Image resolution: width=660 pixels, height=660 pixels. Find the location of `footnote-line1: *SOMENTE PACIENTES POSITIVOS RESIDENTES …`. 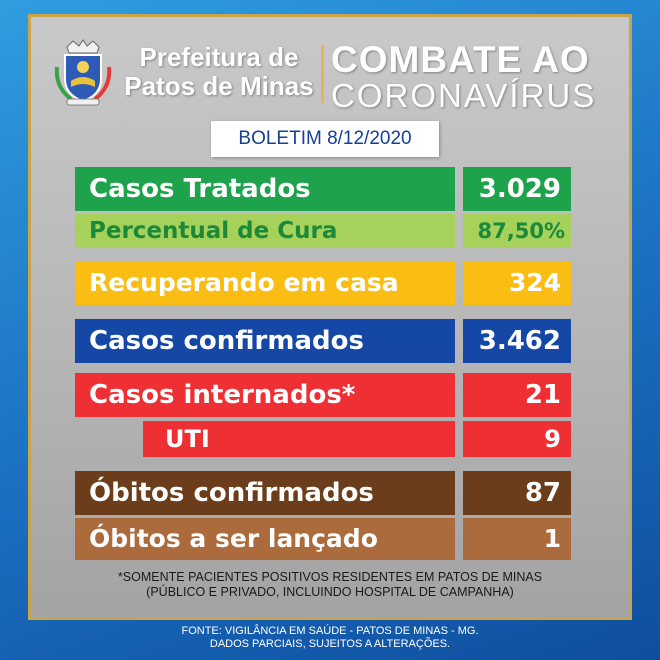

footnote-line1: *SOMENTE PACIENTES POSITIVOS RESIDENTES … is located at coordinates (330, 577).